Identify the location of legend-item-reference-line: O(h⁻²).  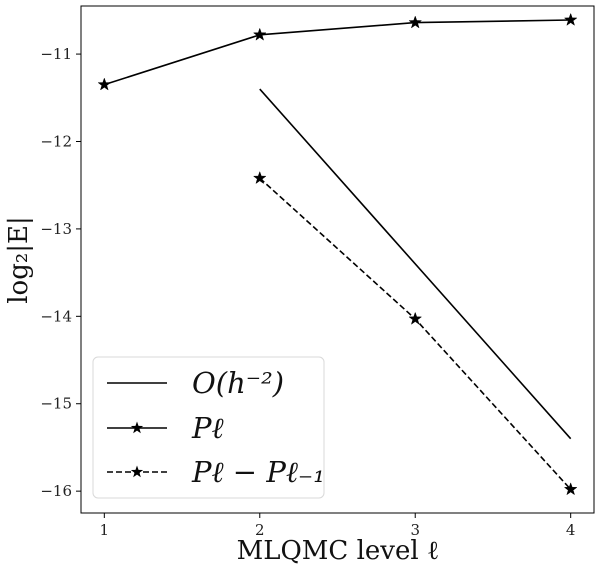
(195, 383).